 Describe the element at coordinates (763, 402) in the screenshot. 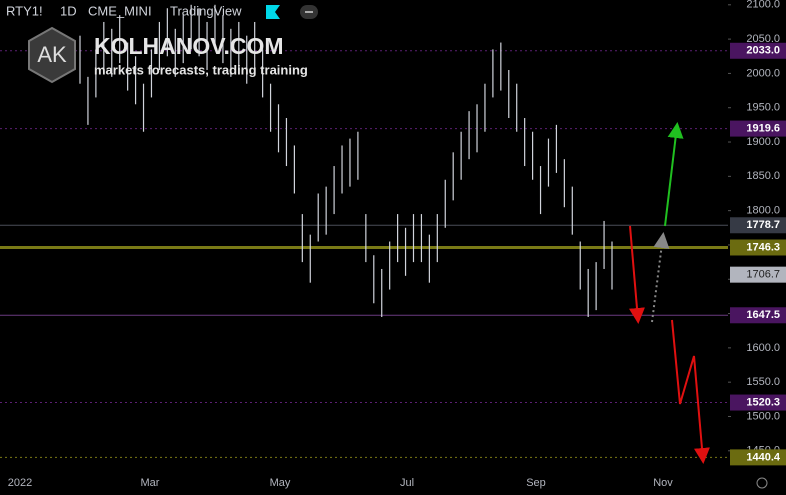

I see `level-label: 1520.3` at that location.